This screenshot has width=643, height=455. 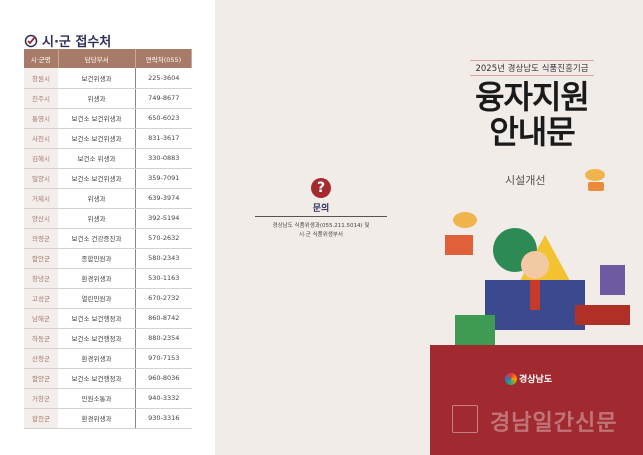 I want to click on table-row: 산청군 환경위생과 970-7153, so click(x=108, y=358).